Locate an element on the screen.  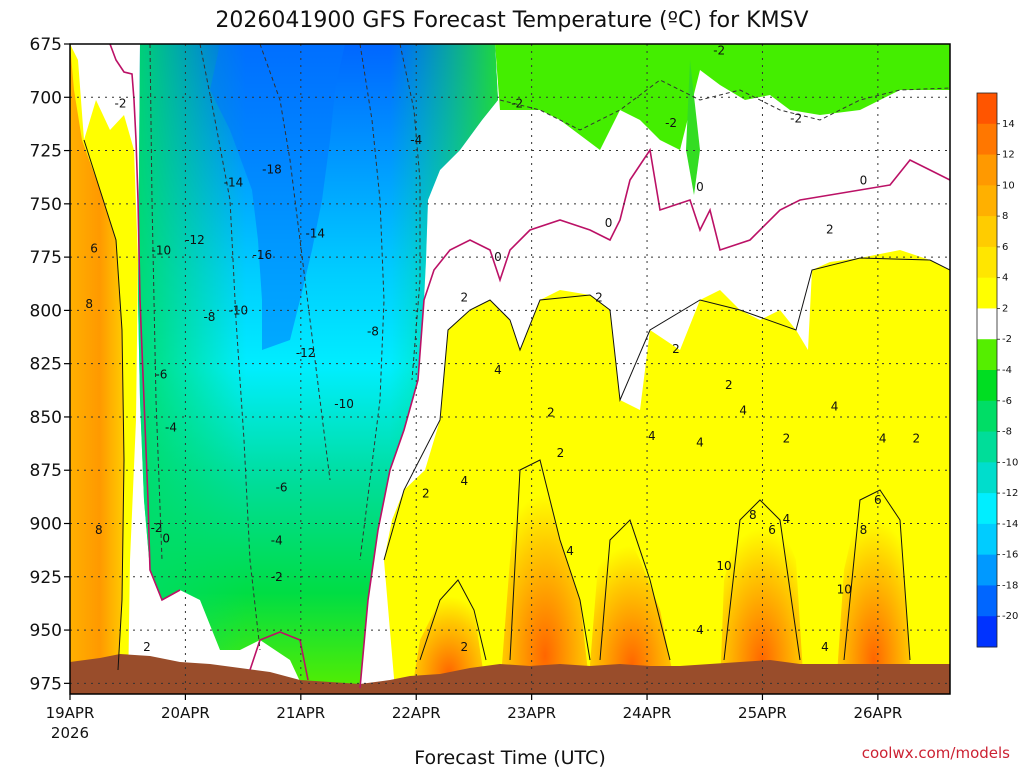
y-tick-label: 800 is located at coordinates (46, 311).